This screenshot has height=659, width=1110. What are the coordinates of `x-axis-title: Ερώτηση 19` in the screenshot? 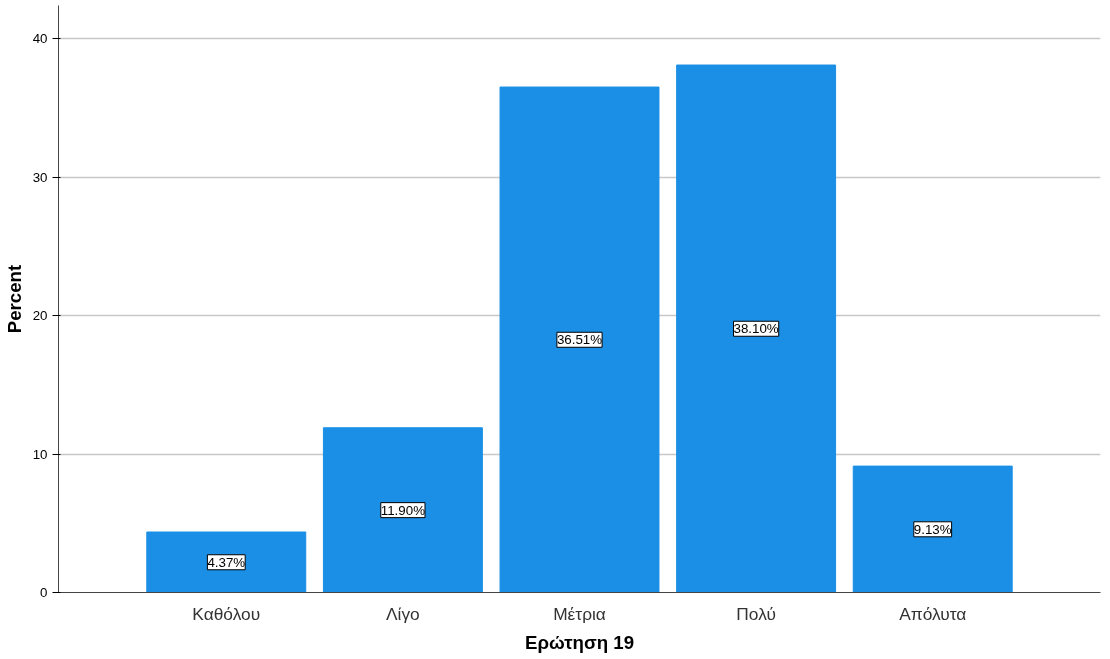 It's located at (579, 642).